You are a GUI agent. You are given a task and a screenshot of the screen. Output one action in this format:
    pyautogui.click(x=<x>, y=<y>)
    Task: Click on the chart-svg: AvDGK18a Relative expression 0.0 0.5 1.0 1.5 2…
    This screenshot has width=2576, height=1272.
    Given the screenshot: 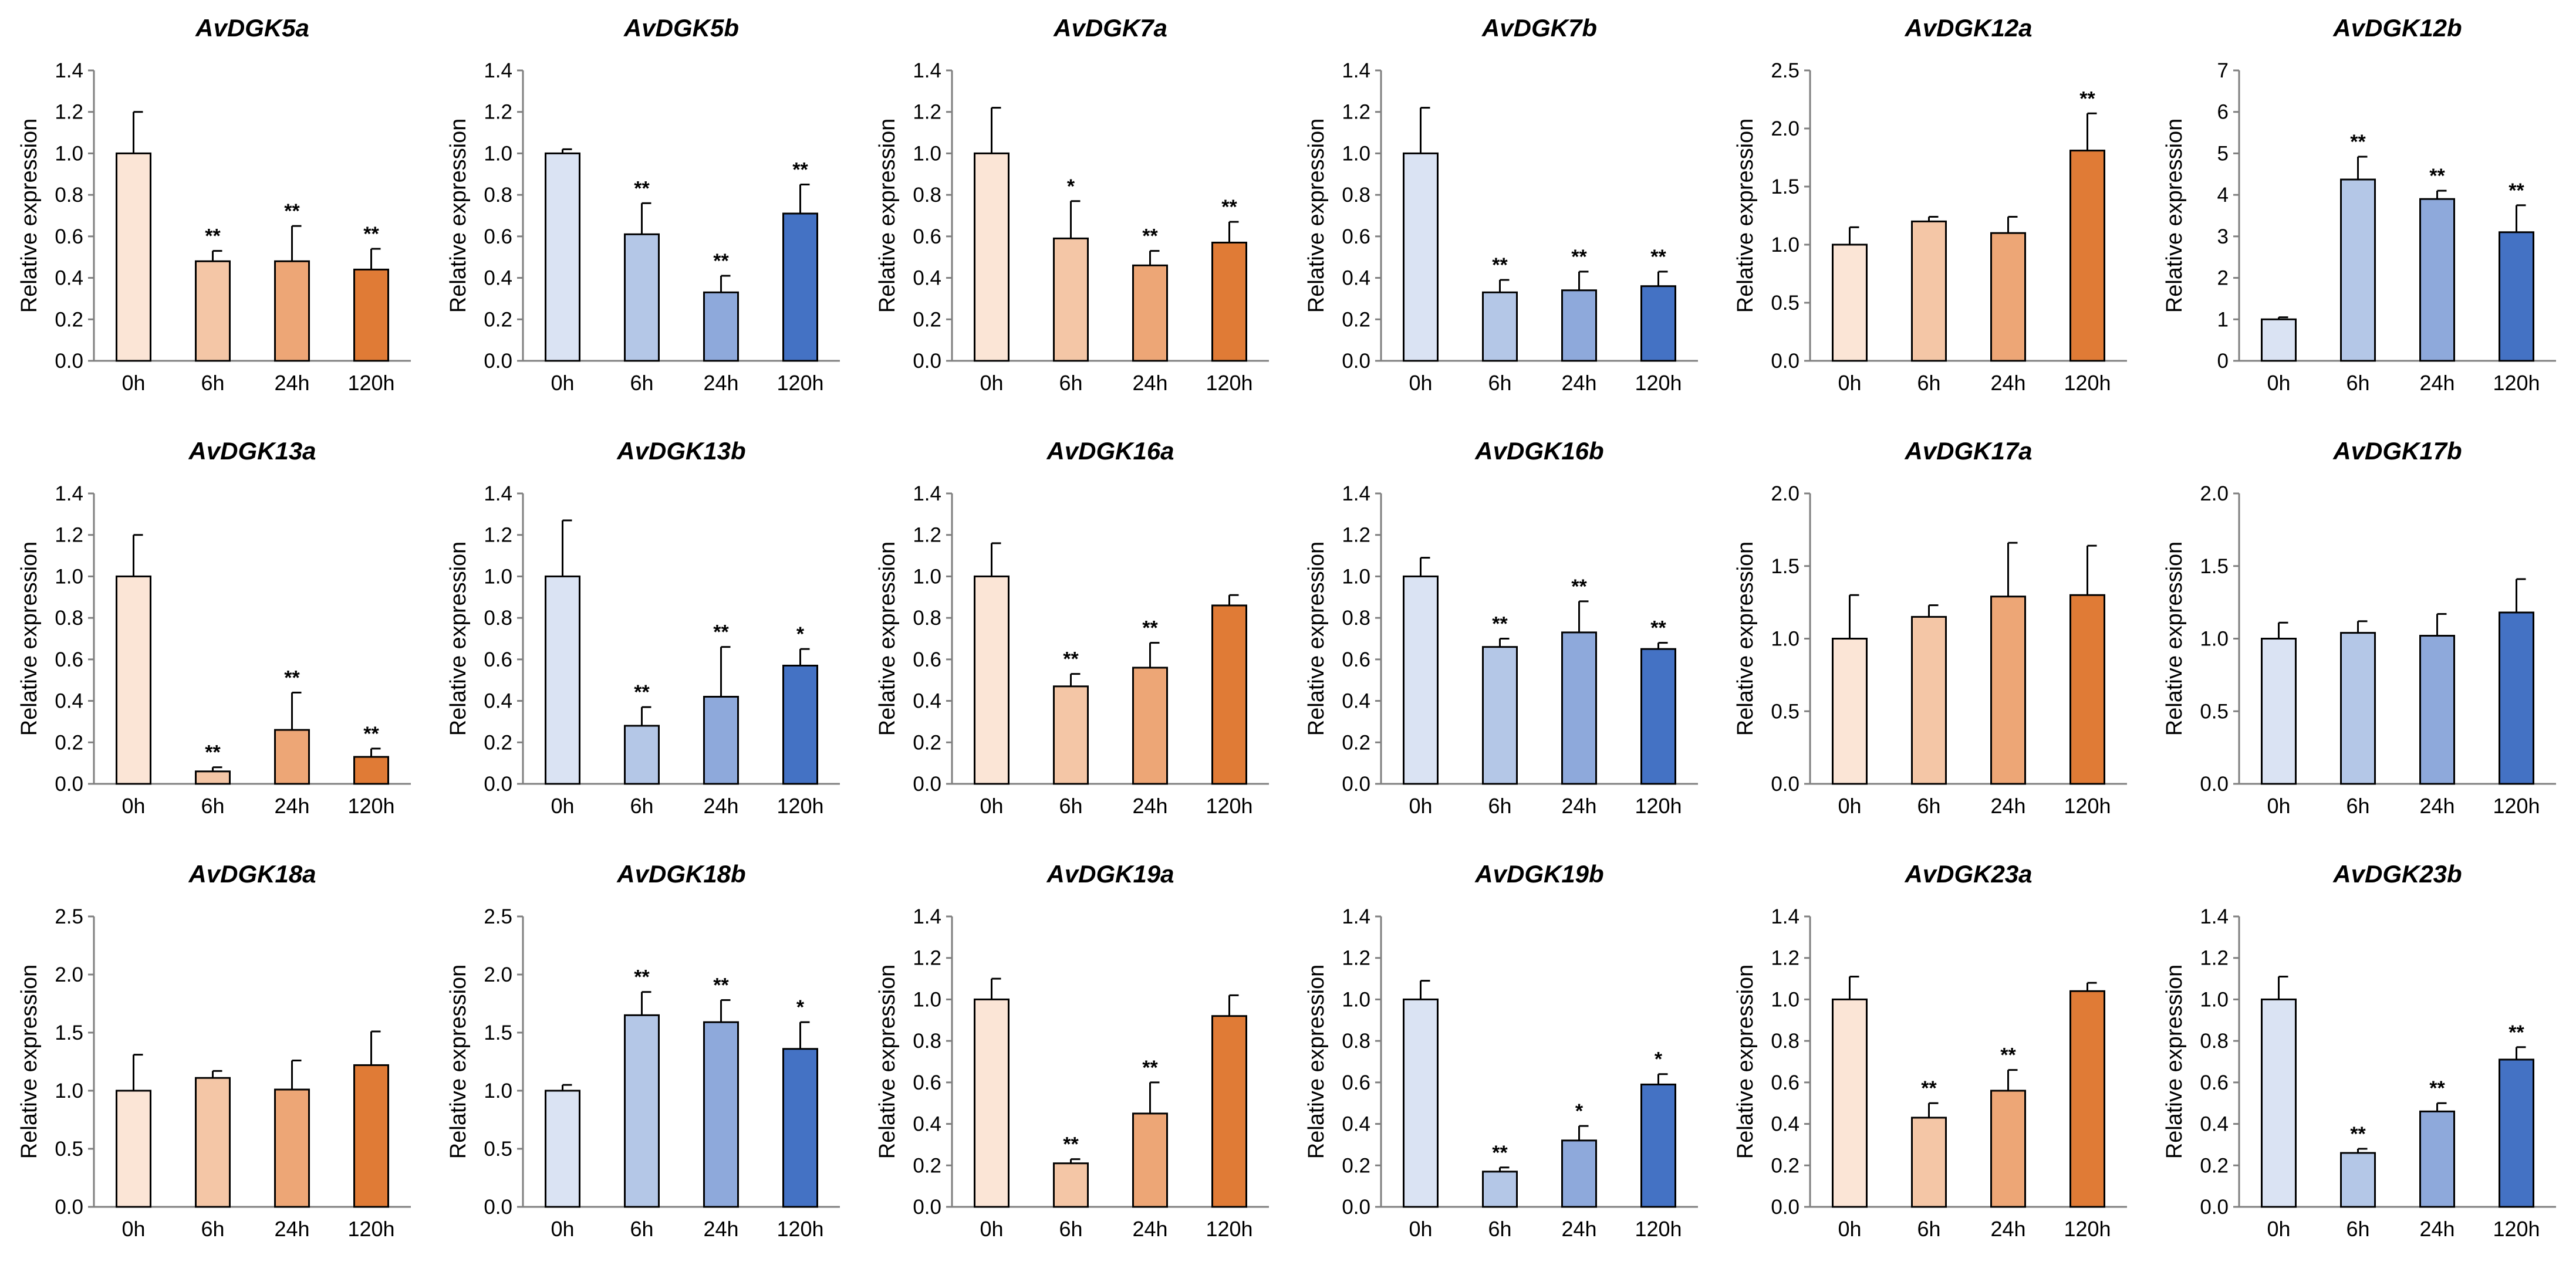 What is the action you would take?
    pyautogui.click(x=214, y=1051)
    